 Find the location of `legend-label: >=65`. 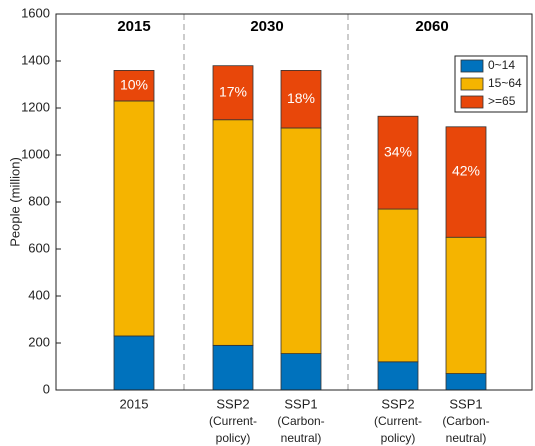

legend-label: >=65 is located at coordinates (502, 101).